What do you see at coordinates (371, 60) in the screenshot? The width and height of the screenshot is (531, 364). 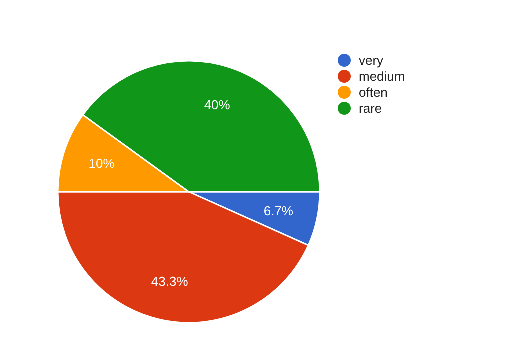 I see `legend-label: very` at bounding box center [371, 60].